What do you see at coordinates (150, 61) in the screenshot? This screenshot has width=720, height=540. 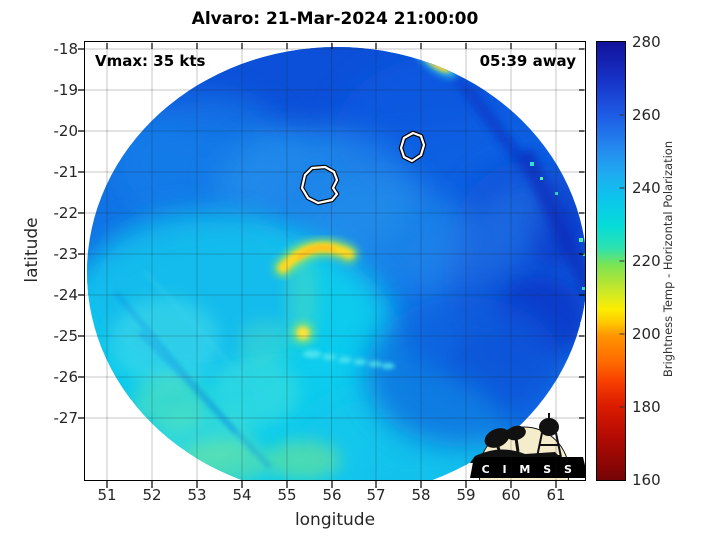 I see `vmax-annotation: Vmax: 35 kts` at bounding box center [150, 61].